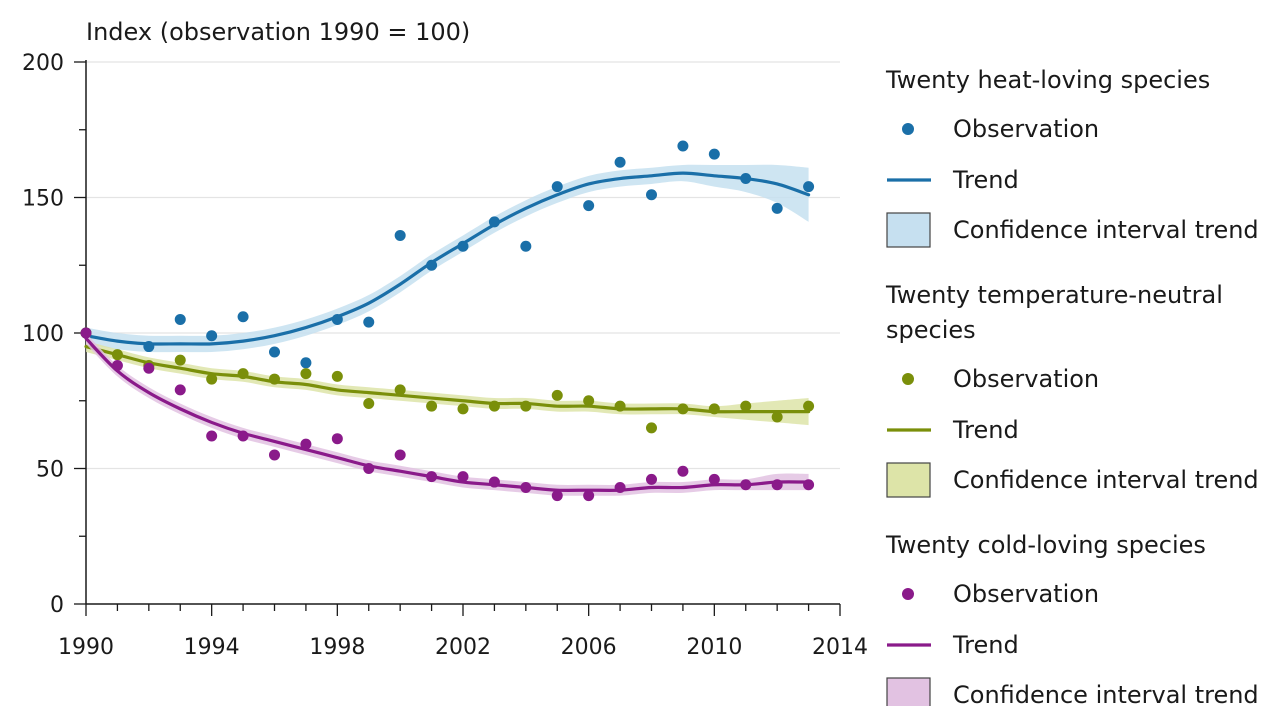 This screenshot has width=1268, height=706. What do you see at coordinates (463, 647) in the screenshot?
I see `x-tick-label: 2002` at bounding box center [463, 647].